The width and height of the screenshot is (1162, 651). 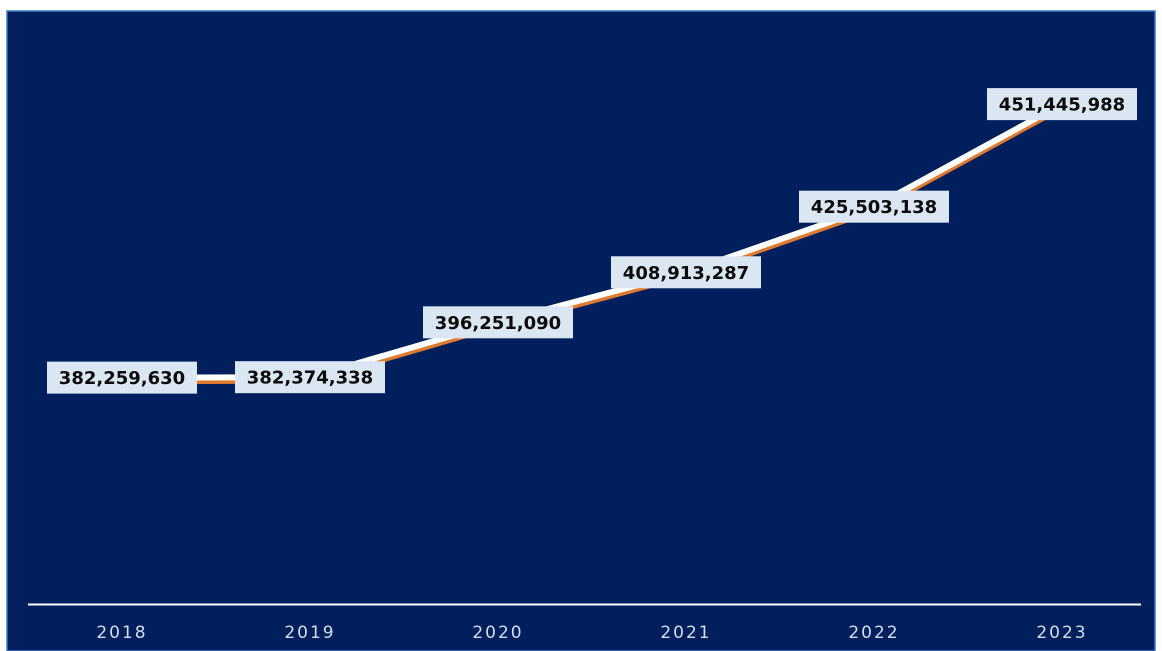 I want to click on data-label-text: 425,503,138, so click(x=874, y=207).